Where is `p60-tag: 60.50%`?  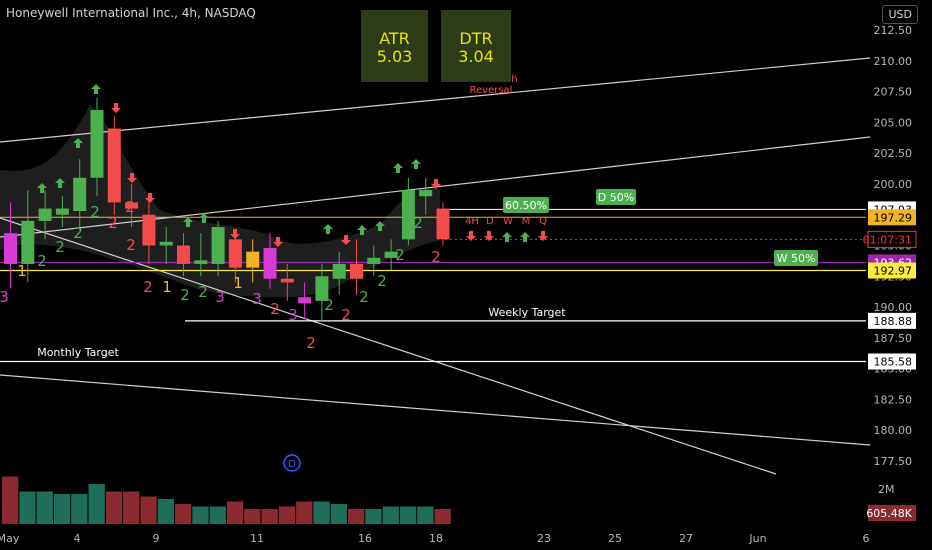
p60-tag: 60.50% is located at coordinates (526, 205).